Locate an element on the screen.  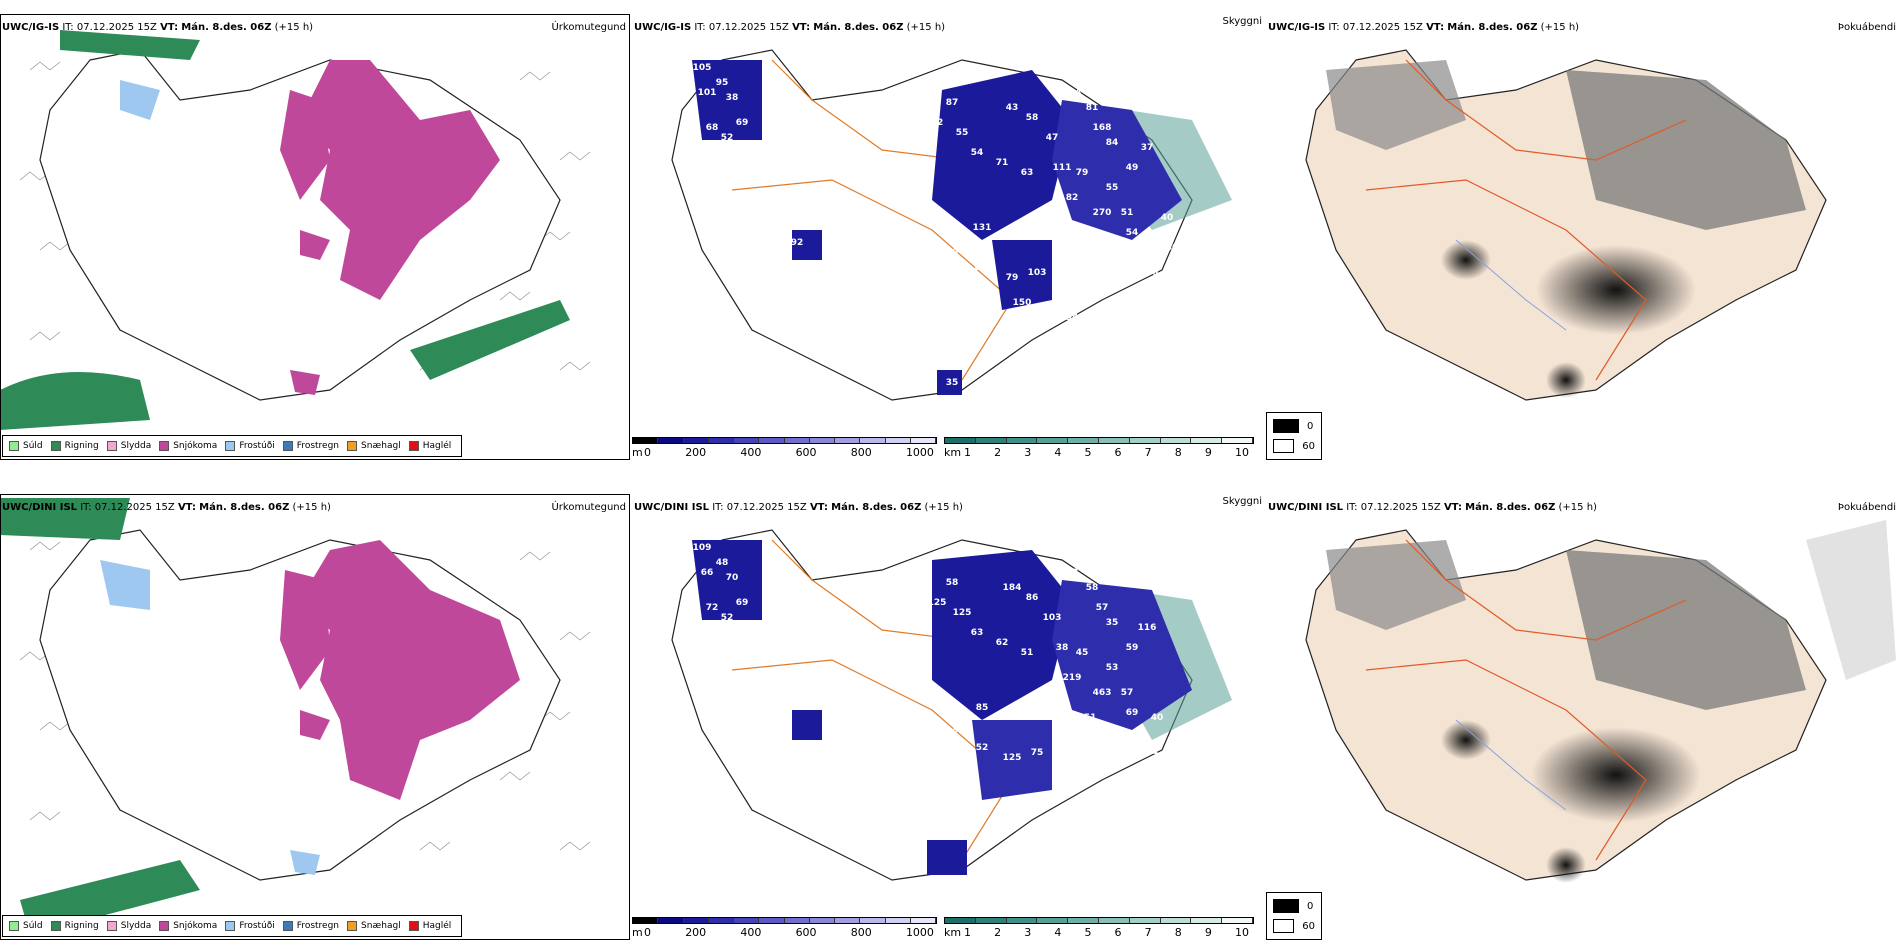
visibility-value-label: 54 is located at coordinates (977, 153).